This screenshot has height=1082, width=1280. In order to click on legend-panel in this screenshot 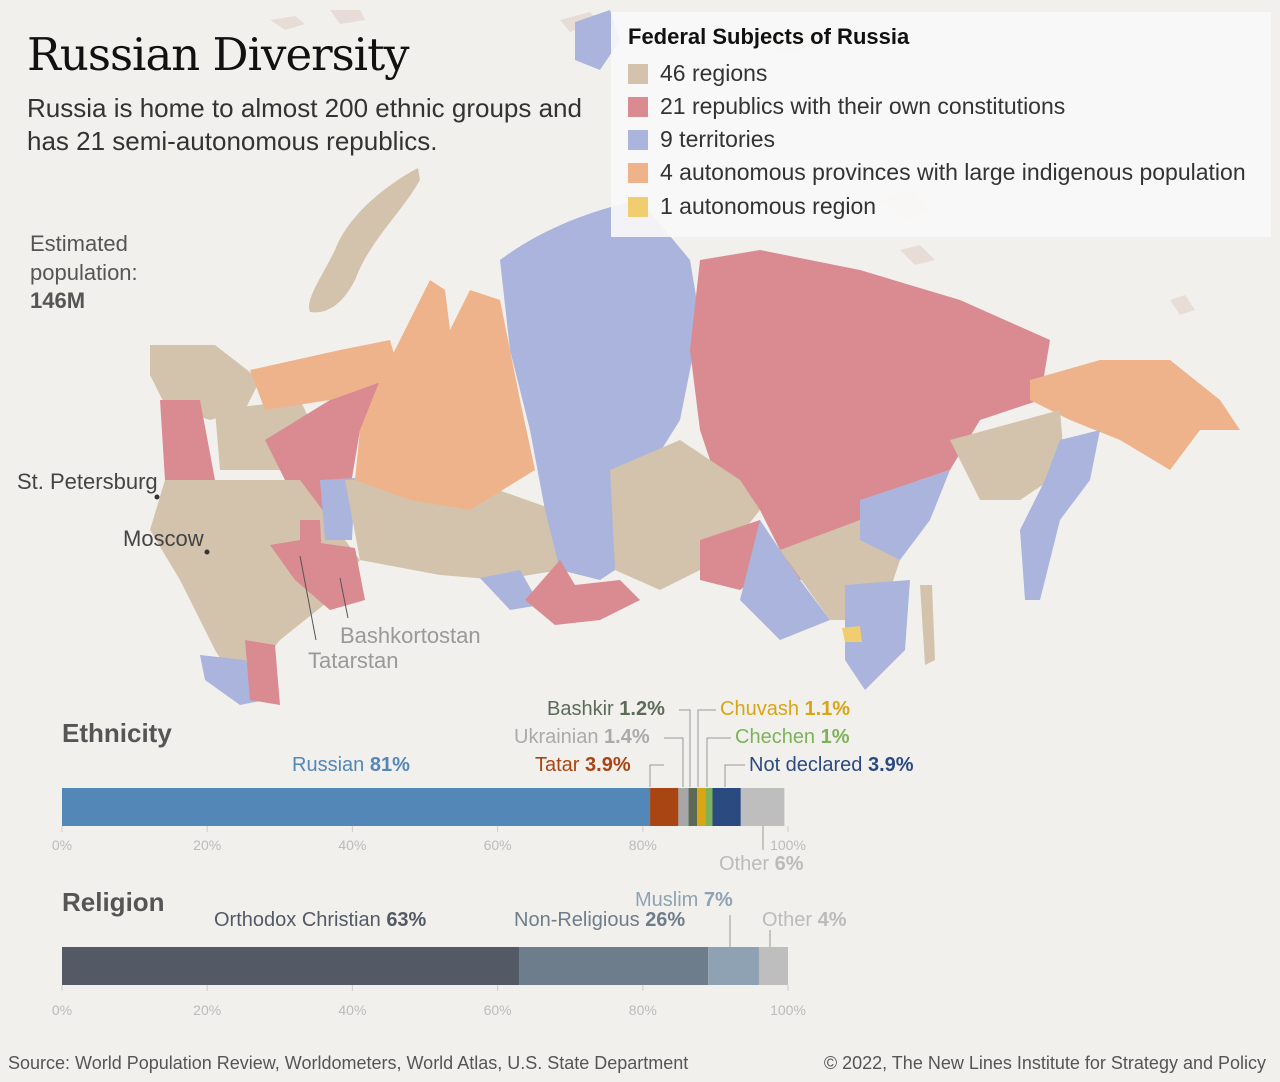, I will do `click(941, 124)`.